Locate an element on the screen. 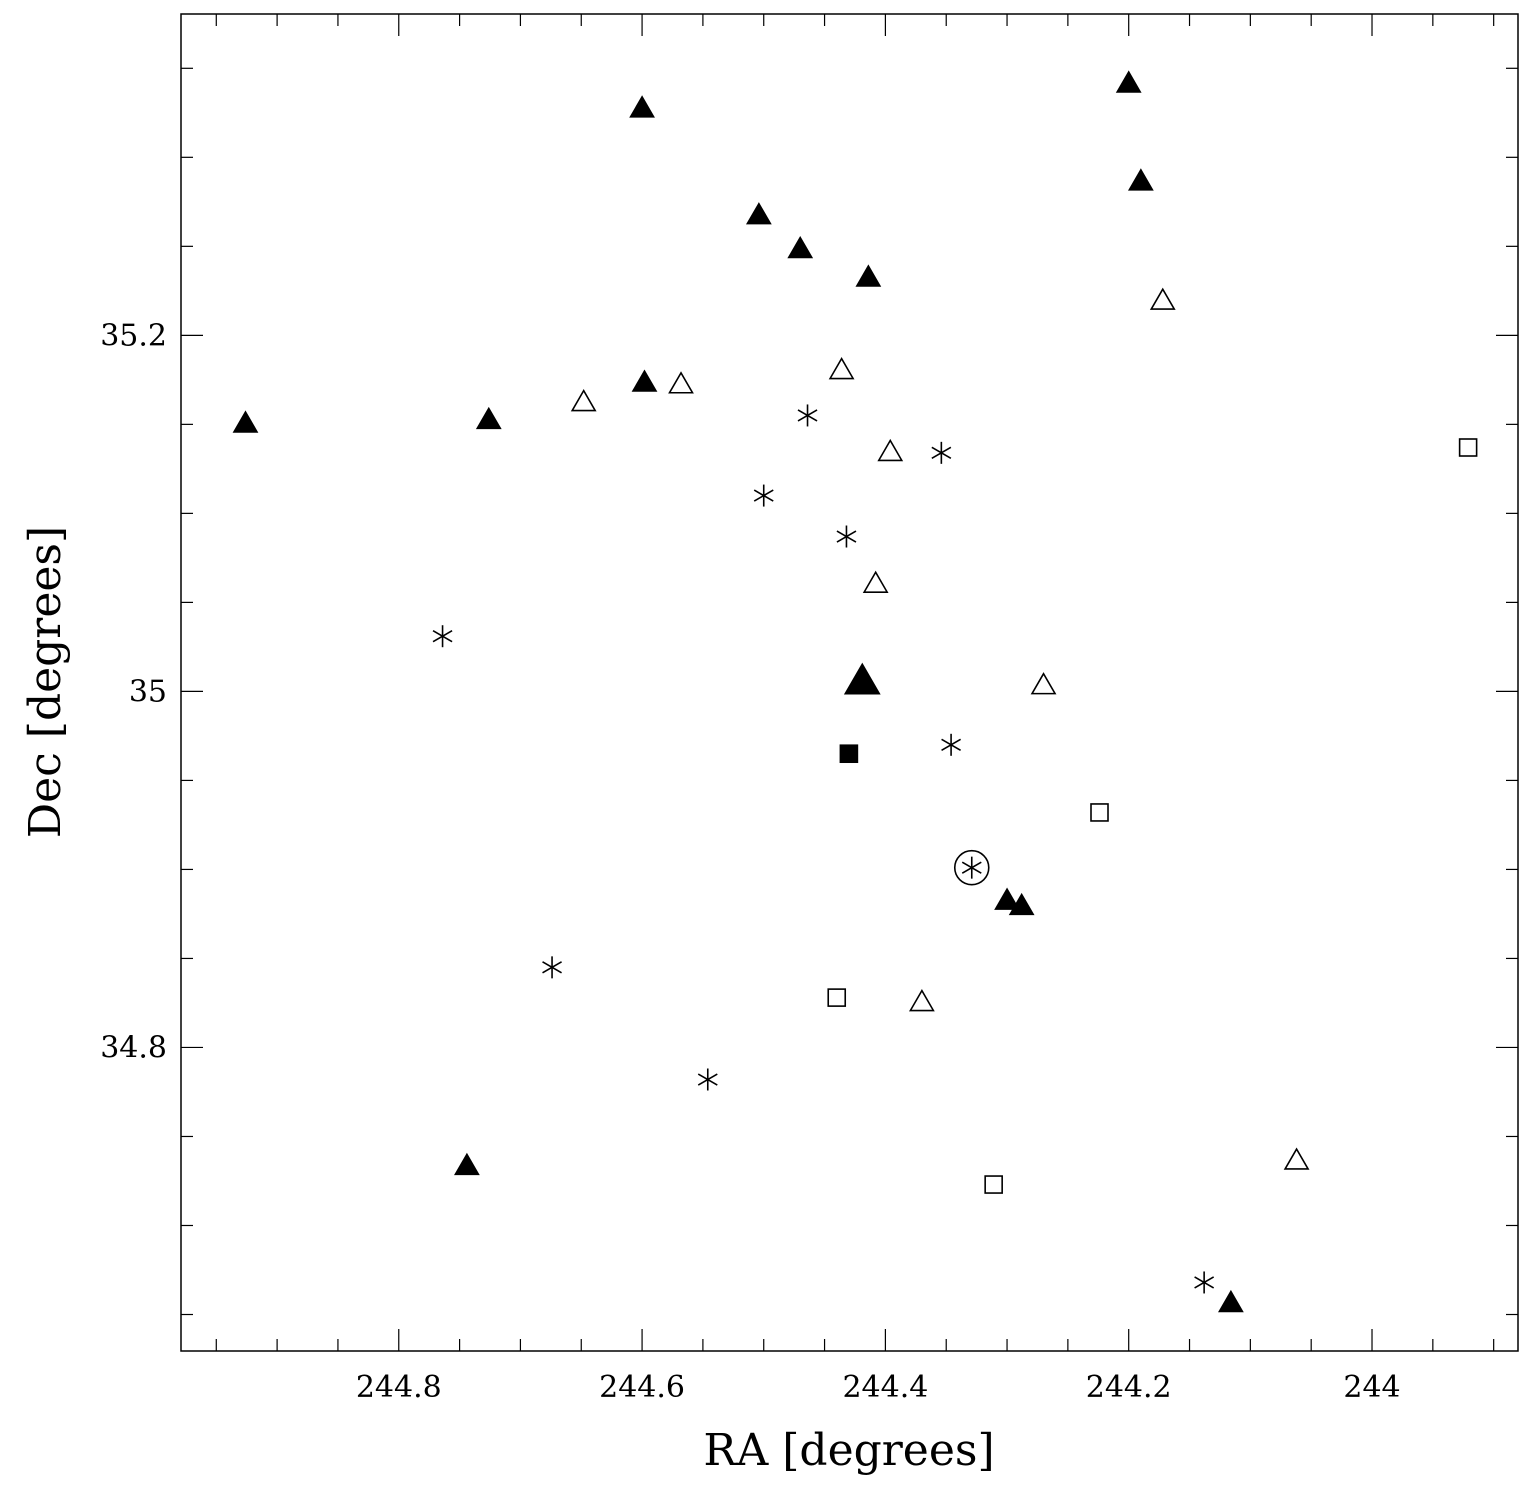 This screenshot has width=1530, height=1486. y-tick-label: 35 is located at coordinates (148, 691).